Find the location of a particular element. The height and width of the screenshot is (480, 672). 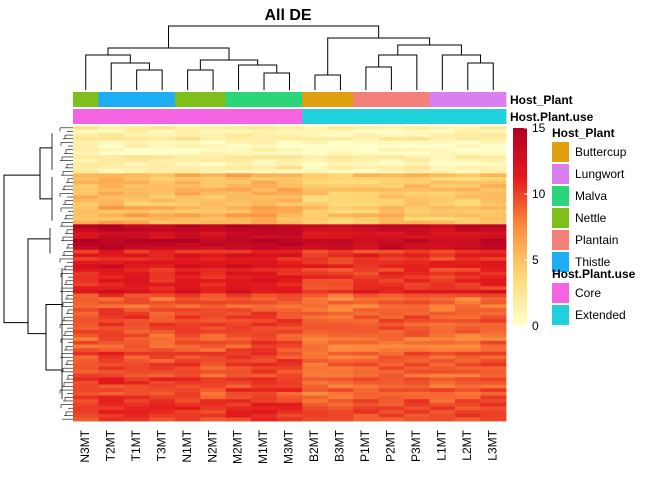

annotation-row-labels: Host_Plant Host.Plant.use is located at coordinates (552, 108).